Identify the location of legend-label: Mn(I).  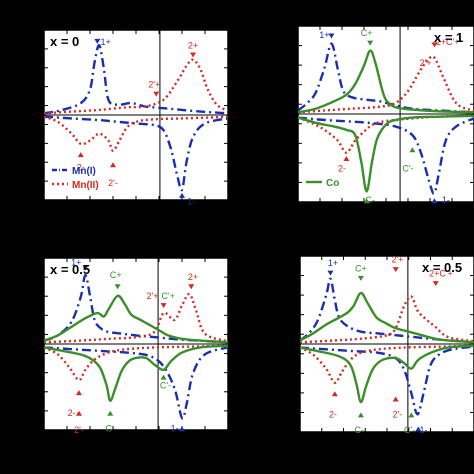
(84, 171).